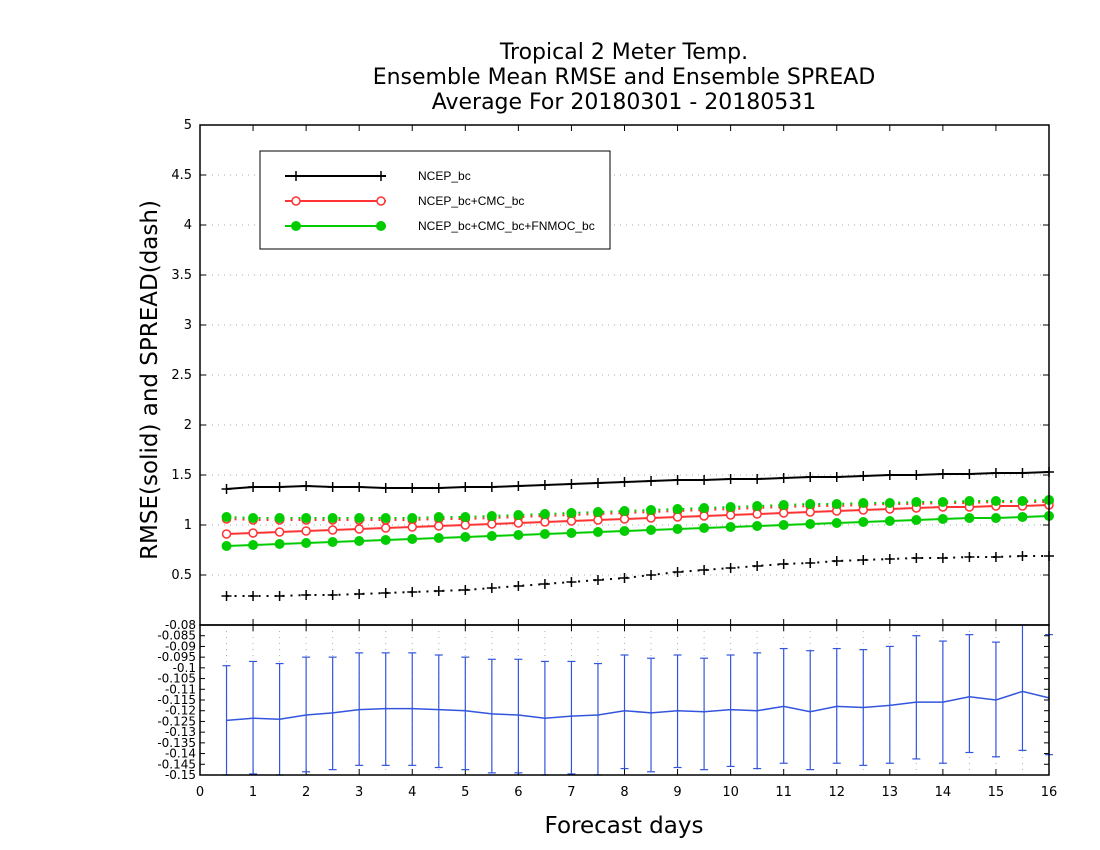  What do you see at coordinates (890, 792) in the screenshot?
I see `x-tick-label: 13` at bounding box center [890, 792].